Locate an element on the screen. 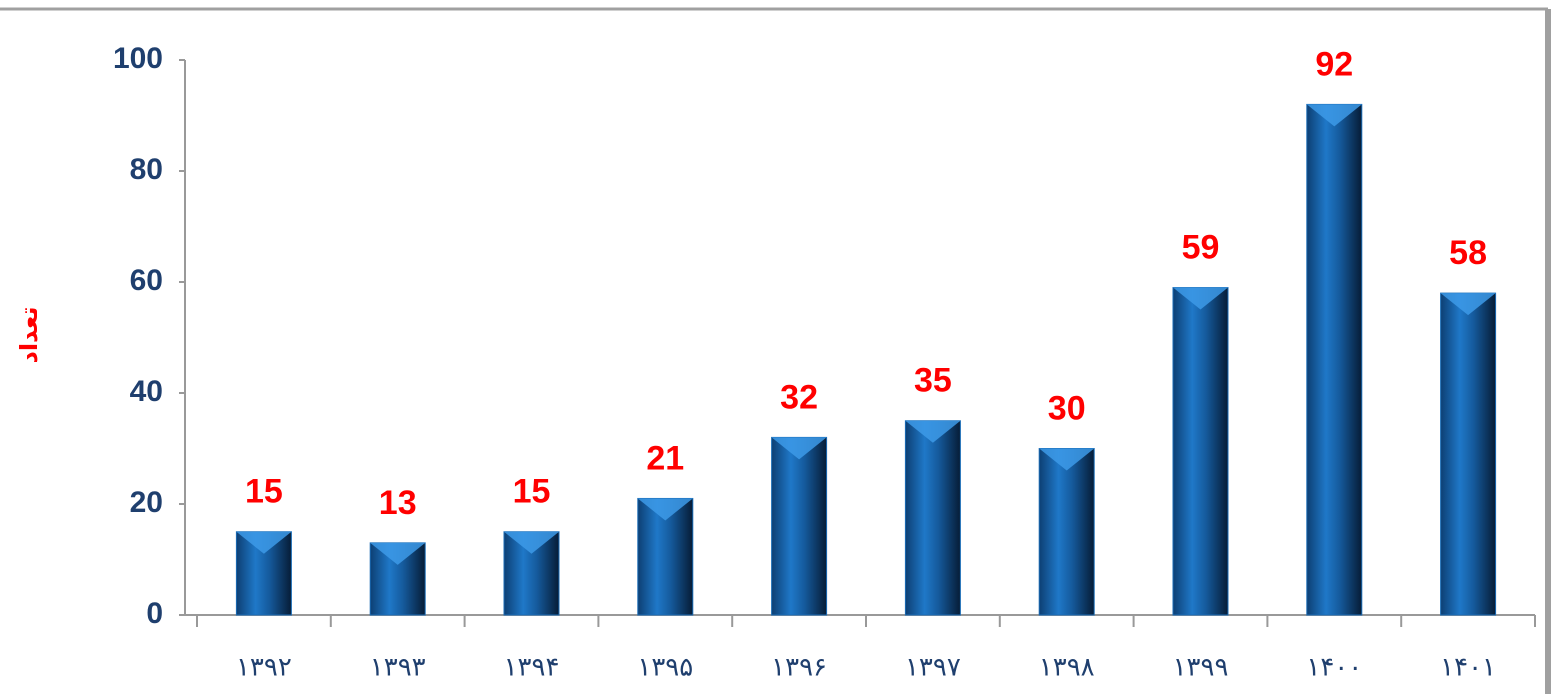 This screenshot has height=694, width=1557. y-tick-label: 20 is located at coordinates (146, 502).